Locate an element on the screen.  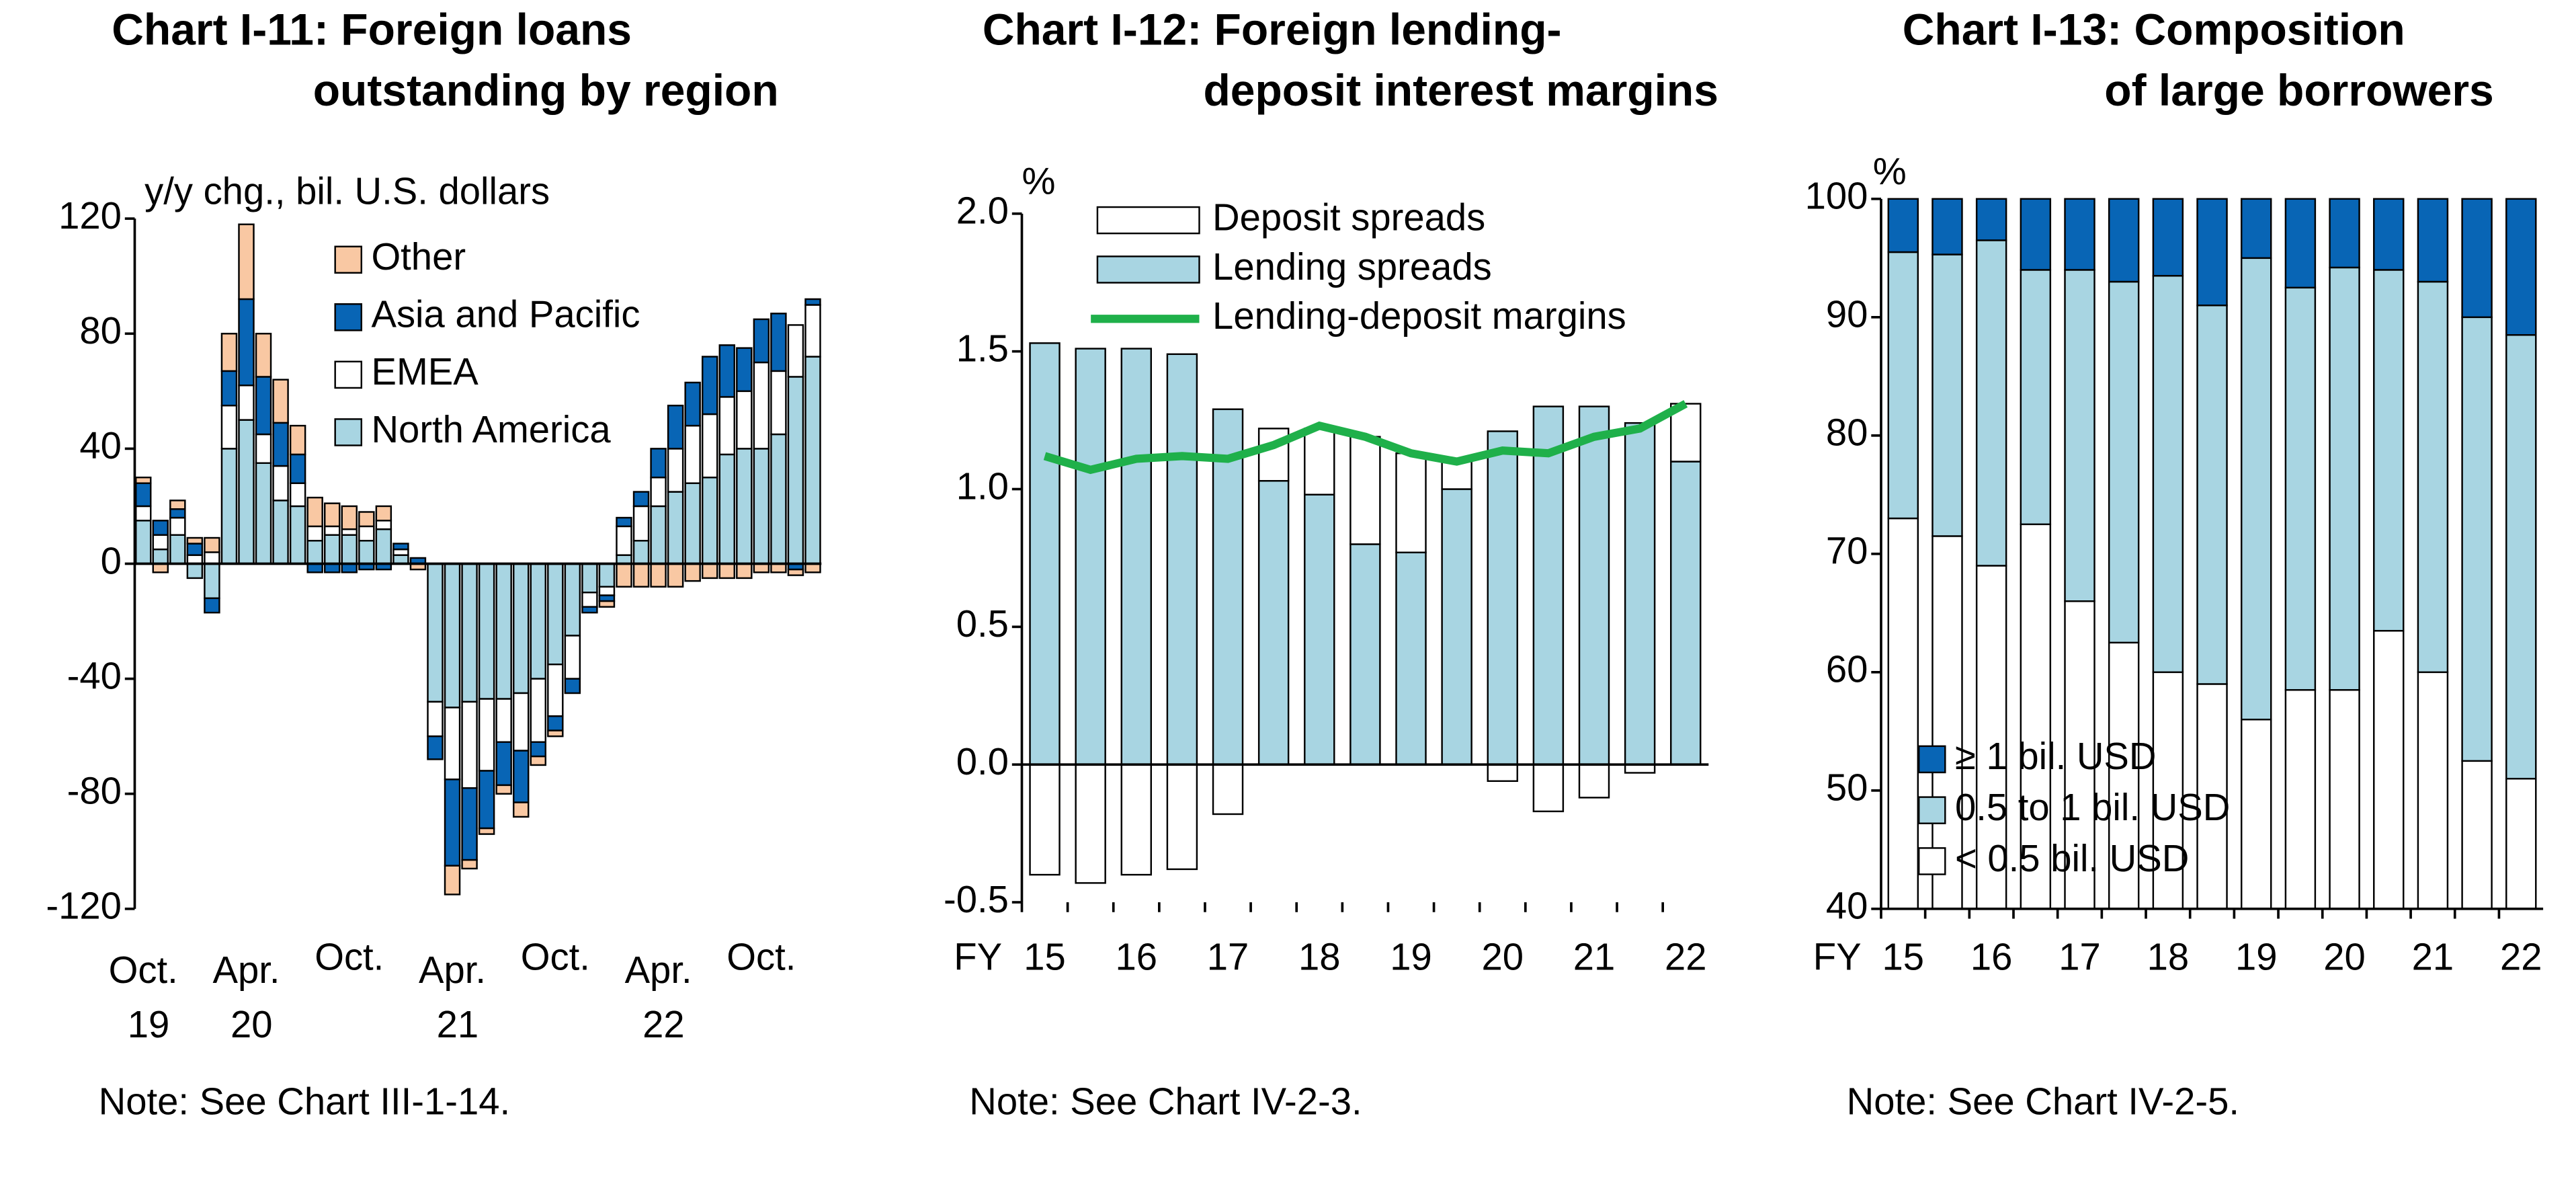
x-tick-label: Apr. 22 is located at coordinates (658, 997).